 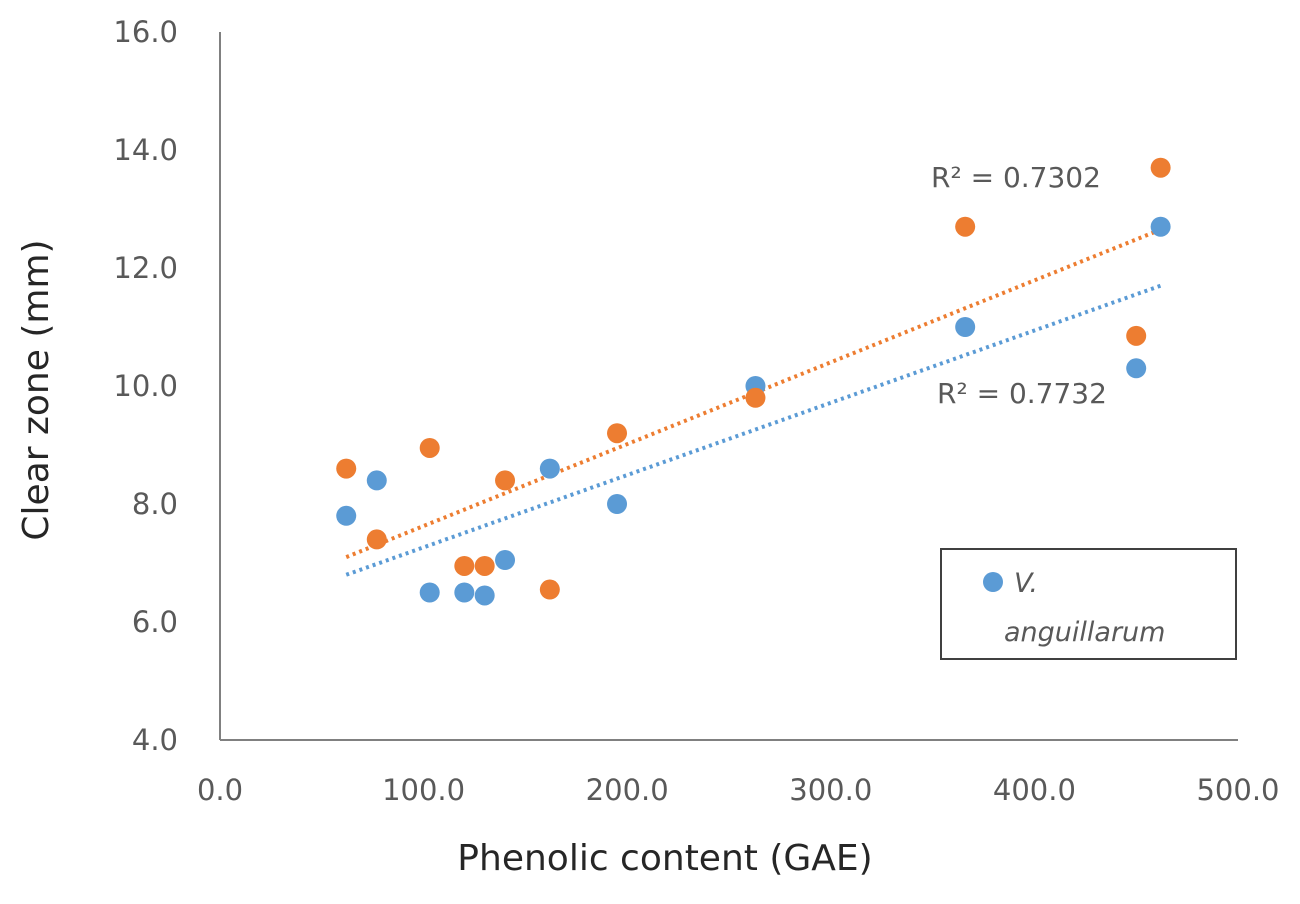 What do you see at coordinates (738, 790) in the screenshot?
I see `x-tick-labels: 0.0 100.0 200.0 300.0 400.0 500.0` at bounding box center [738, 790].